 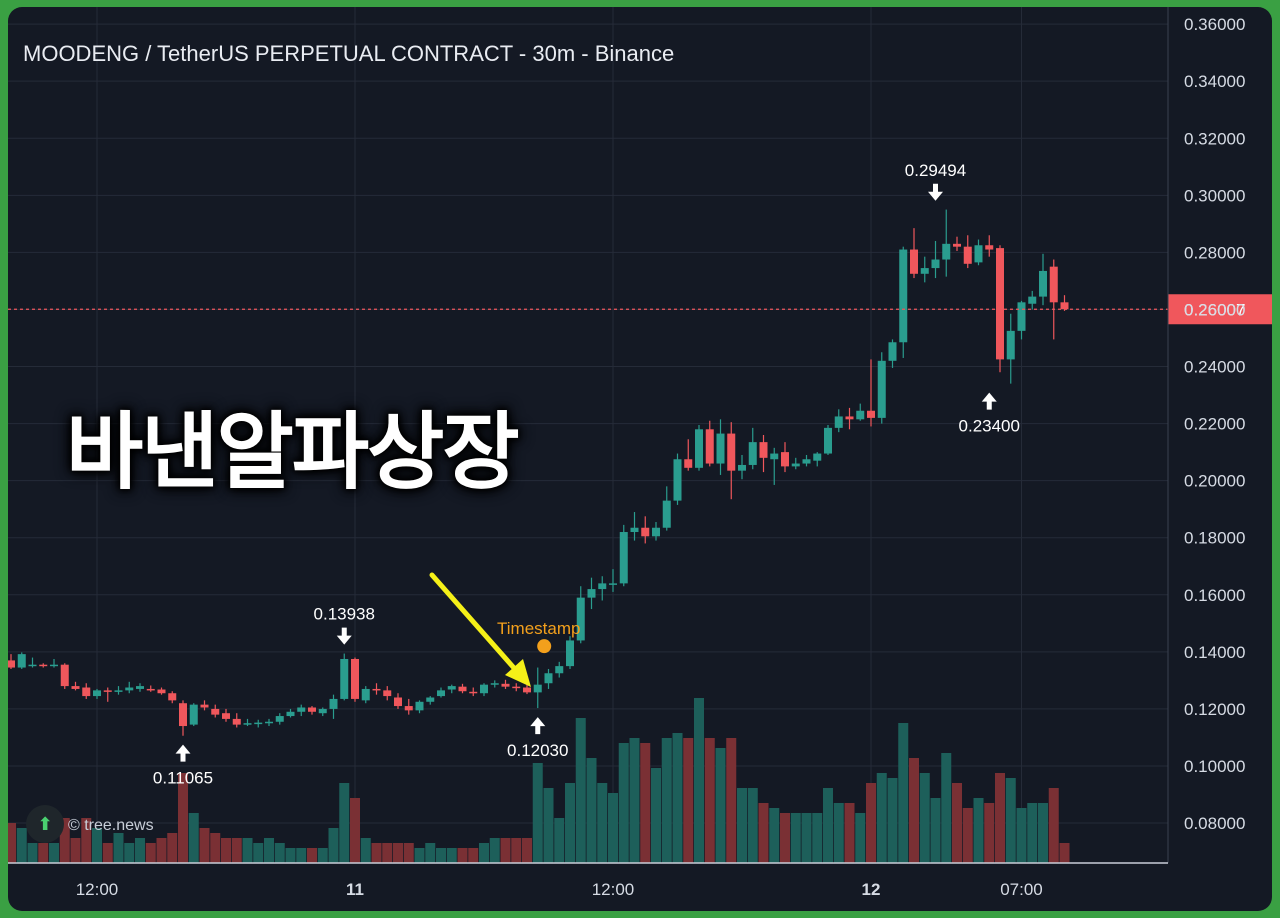 I want to click on double-chevron-up-icon: ⬆, so click(x=45, y=824).